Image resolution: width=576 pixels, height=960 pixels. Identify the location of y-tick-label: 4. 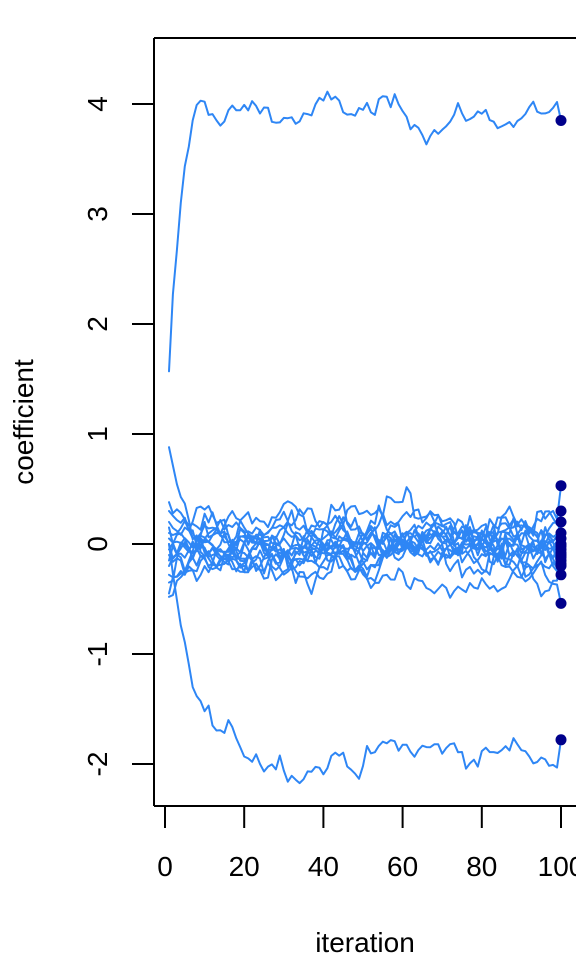
(97, 104).